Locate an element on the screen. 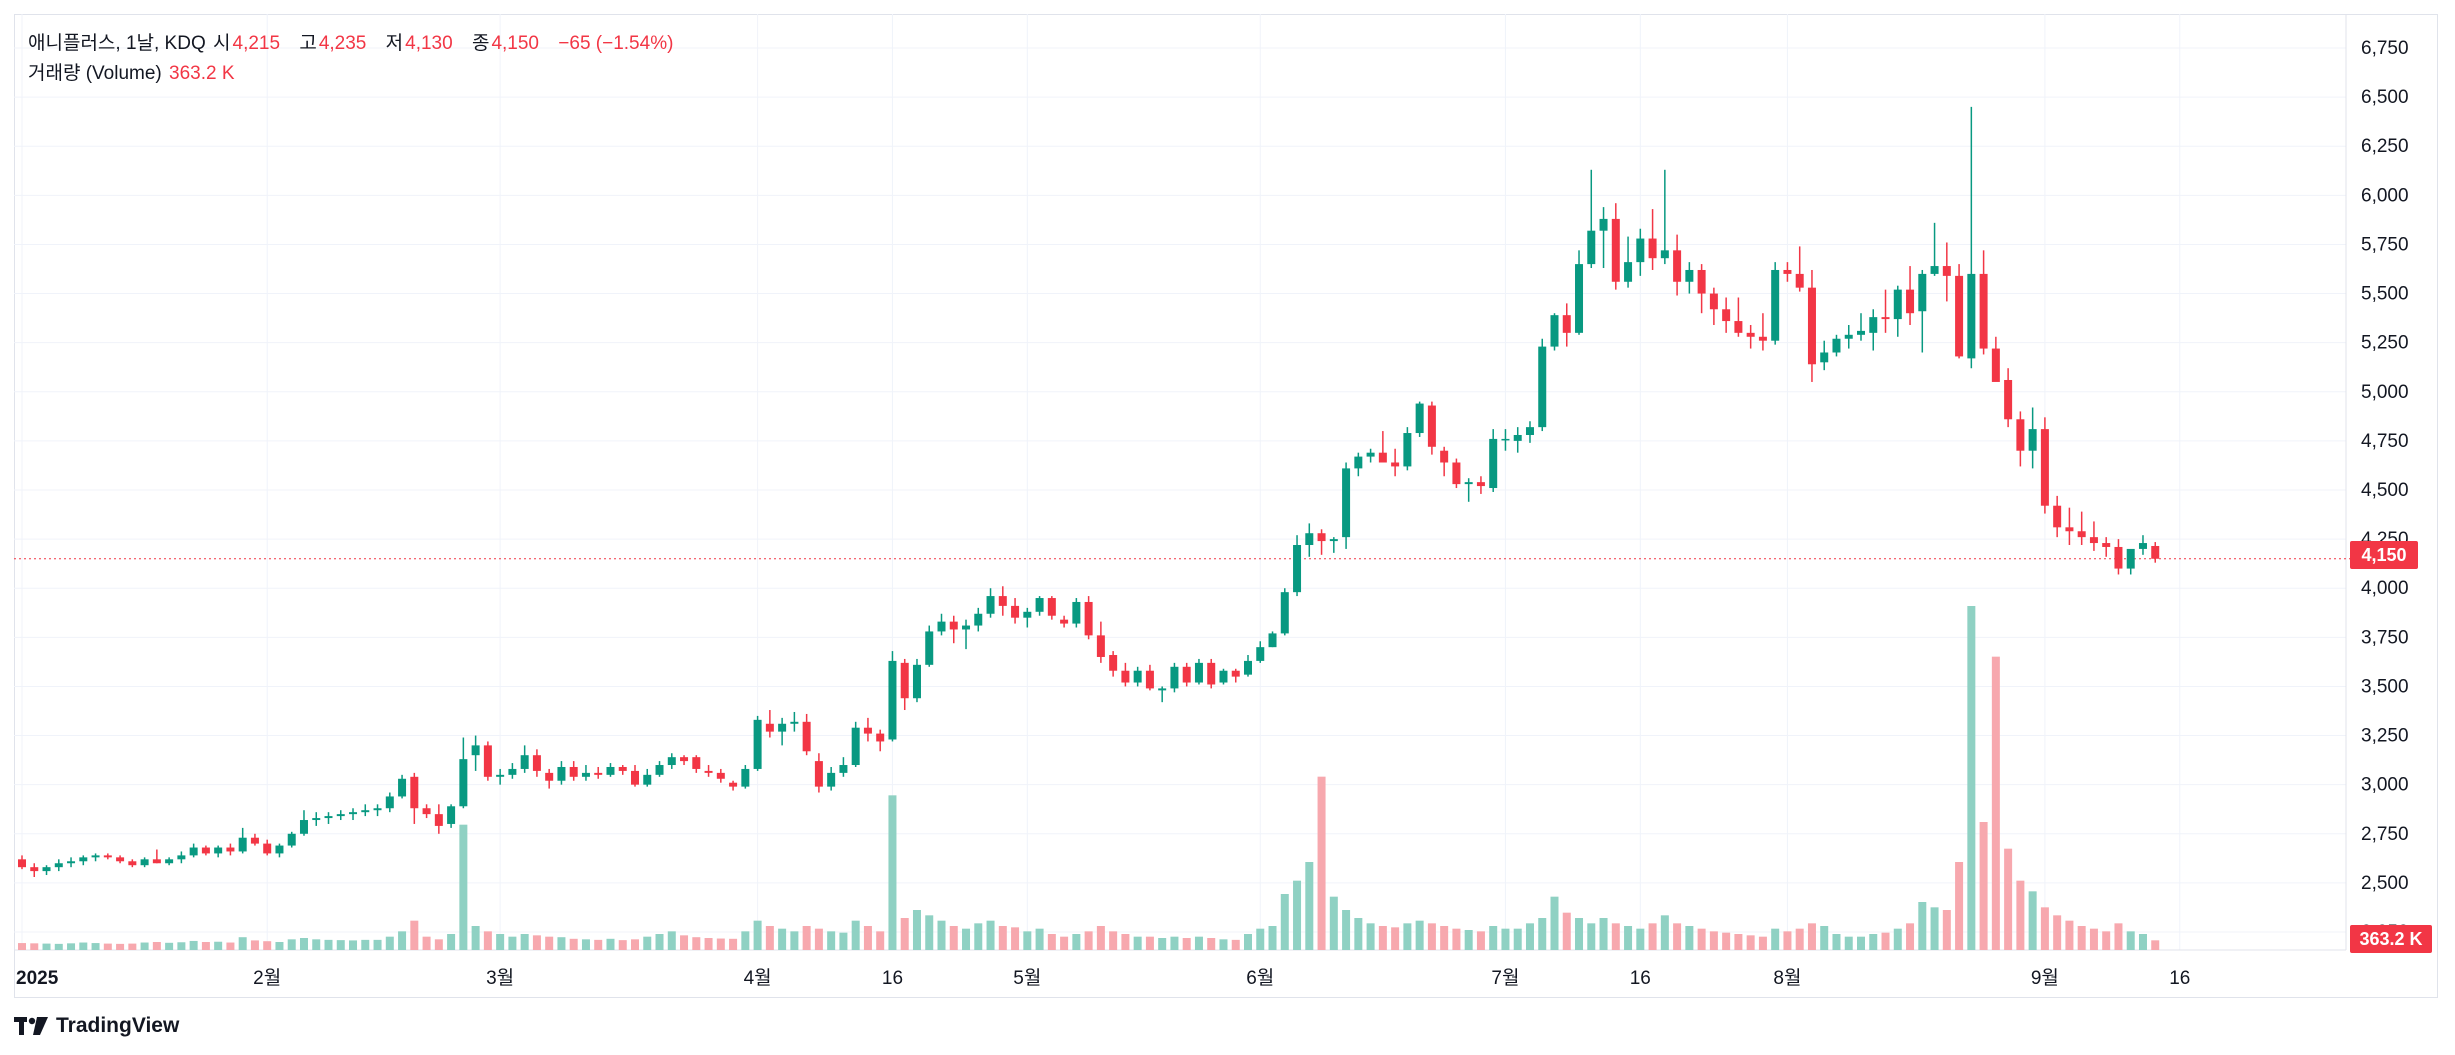  symbol-title: 애니플러스, 1날, KDQ is located at coordinates (117, 43).